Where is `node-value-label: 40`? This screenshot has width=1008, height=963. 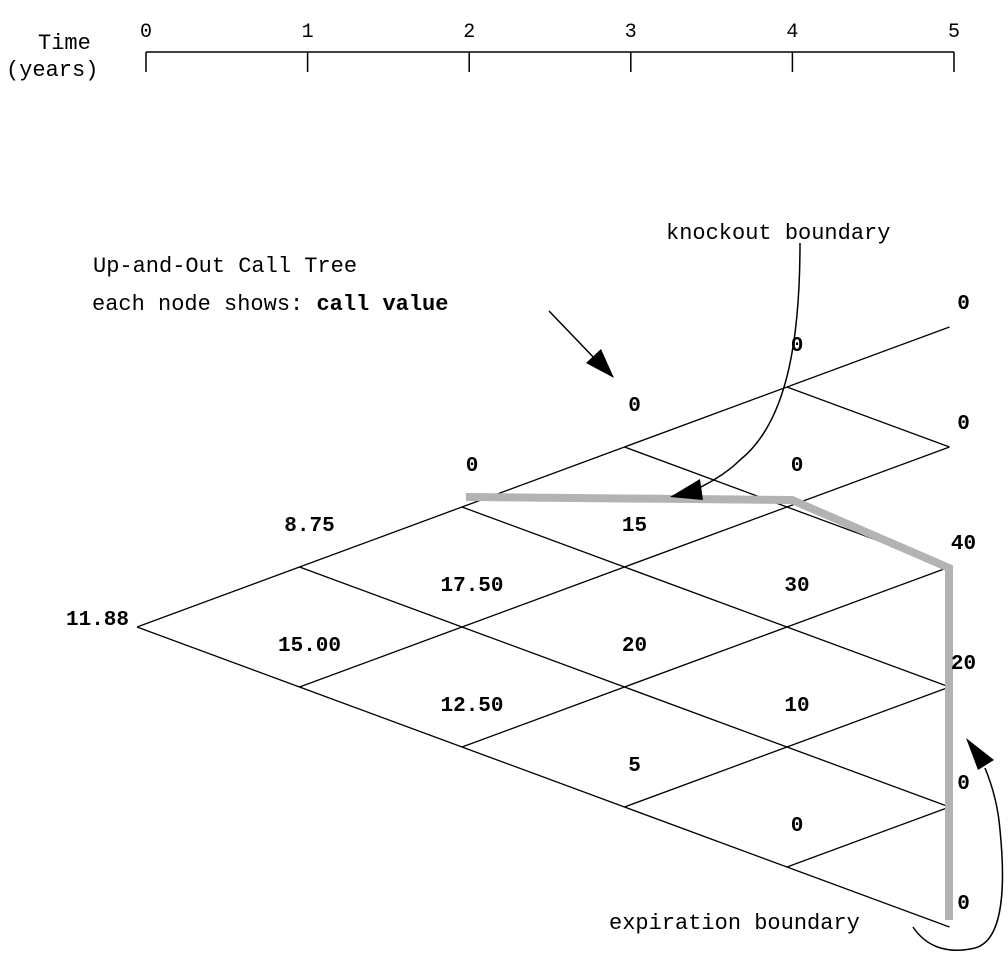
node-value-label: 40 is located at coordinates (963, 544).